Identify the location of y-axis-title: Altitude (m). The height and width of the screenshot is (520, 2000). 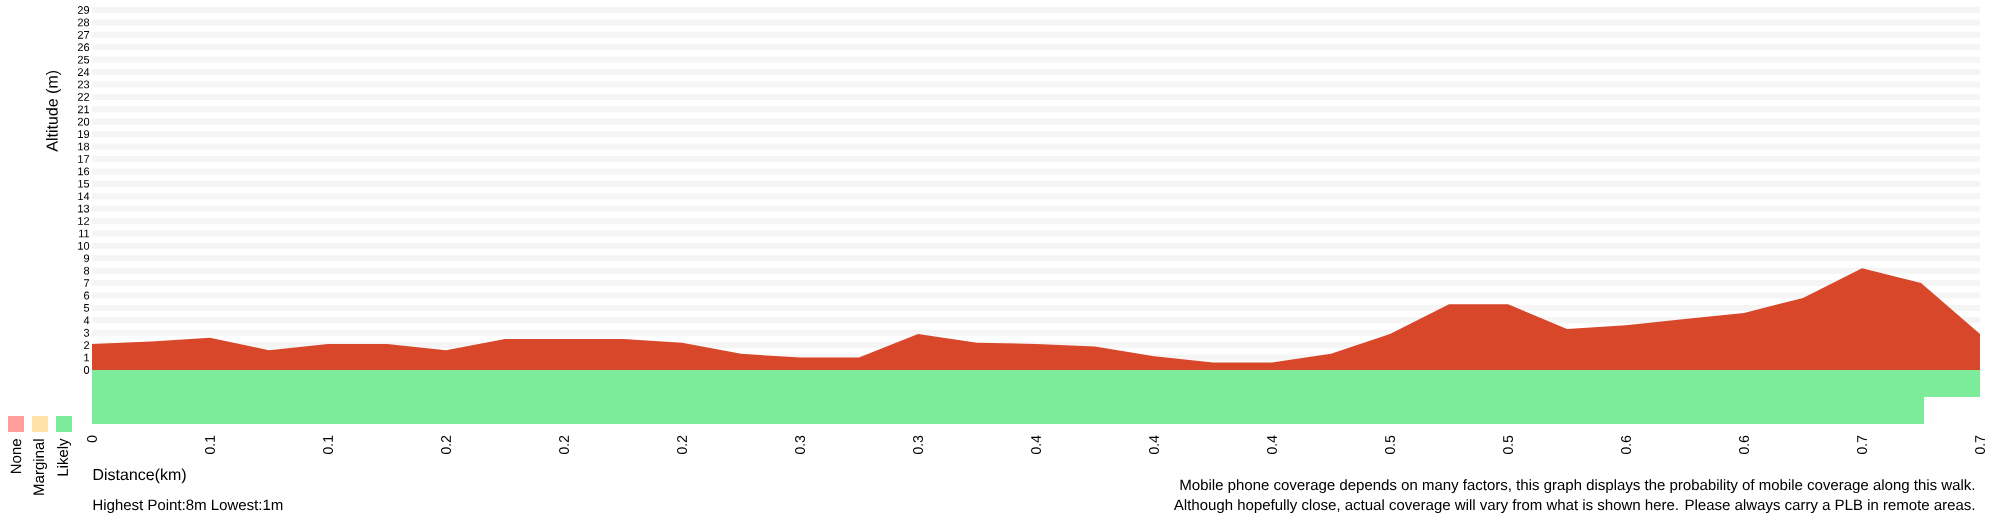
(53, 111).